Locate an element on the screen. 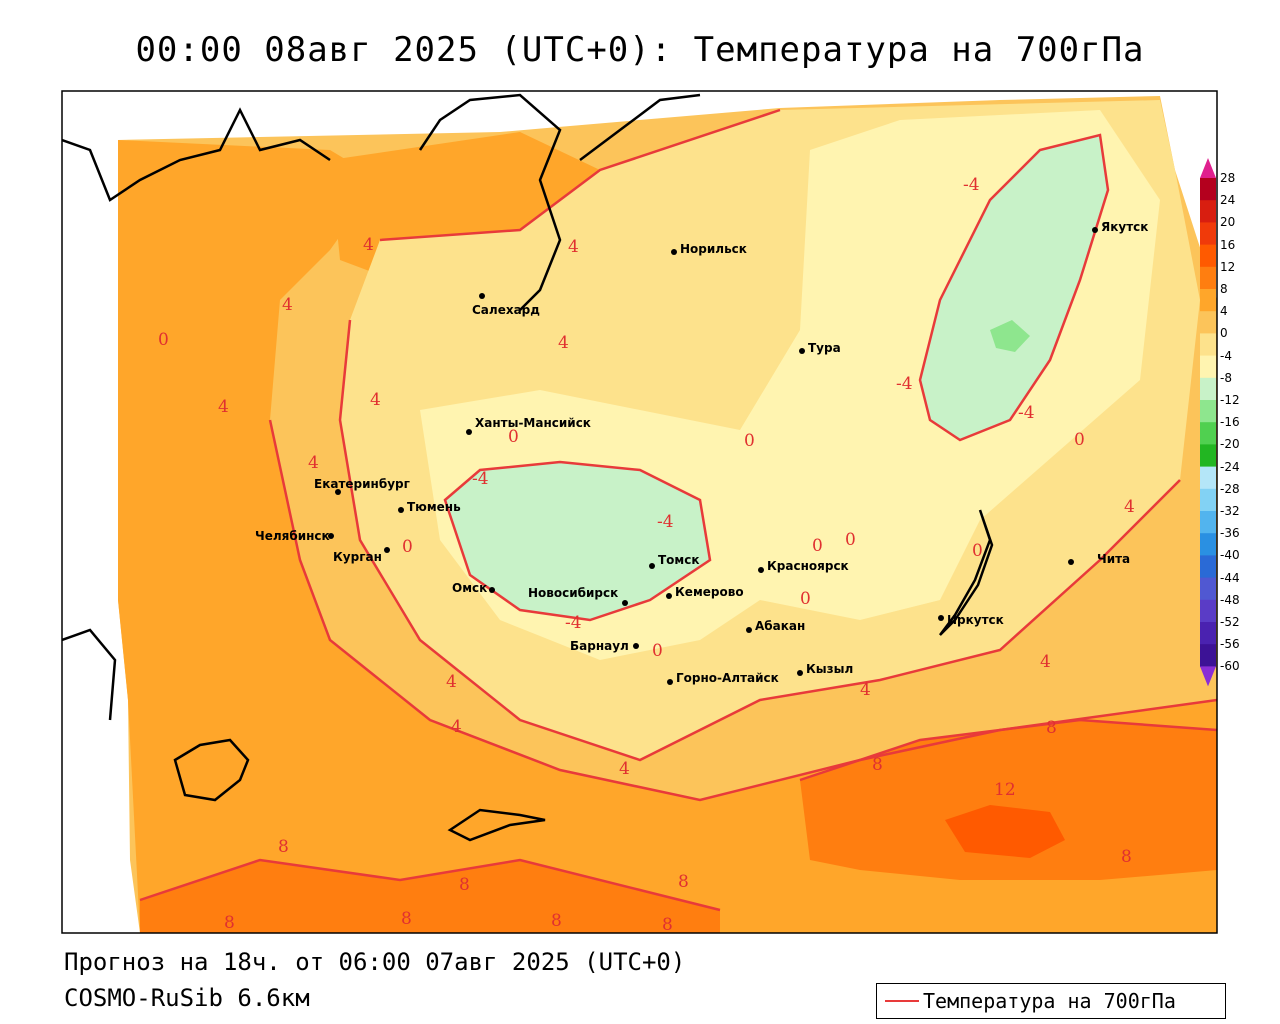 This screenshot has height=1024, width=1280. colorbar-tick-label: -20 is located at coordinates (1230, 444).